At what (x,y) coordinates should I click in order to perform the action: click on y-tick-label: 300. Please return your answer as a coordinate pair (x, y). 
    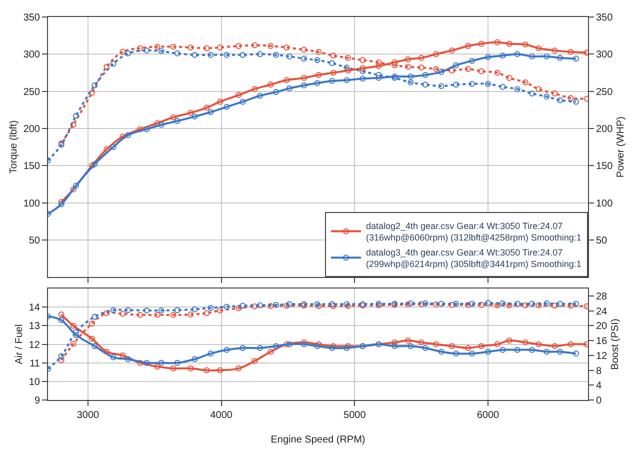
    Looking at the image, I should click on (31, 55).